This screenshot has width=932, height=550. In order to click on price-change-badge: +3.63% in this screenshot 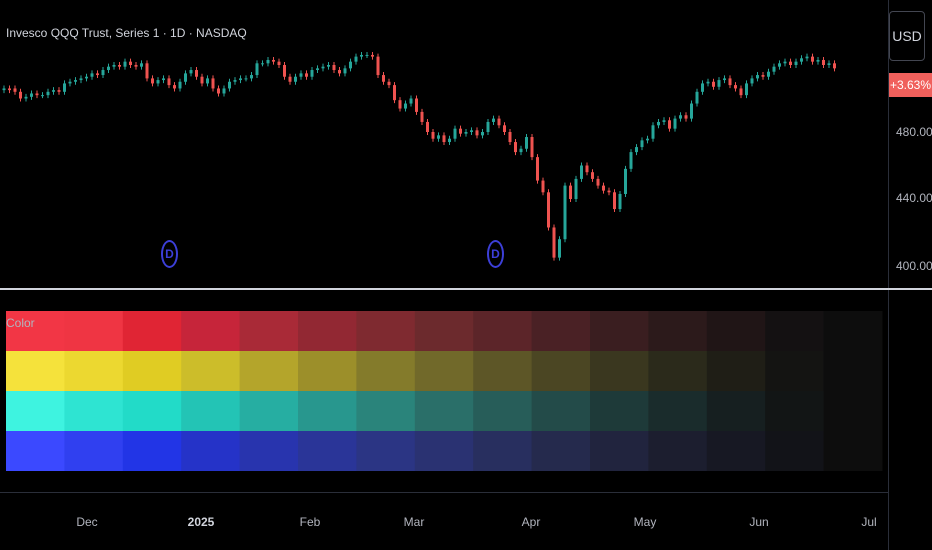, I will do `click(910, 85)`.